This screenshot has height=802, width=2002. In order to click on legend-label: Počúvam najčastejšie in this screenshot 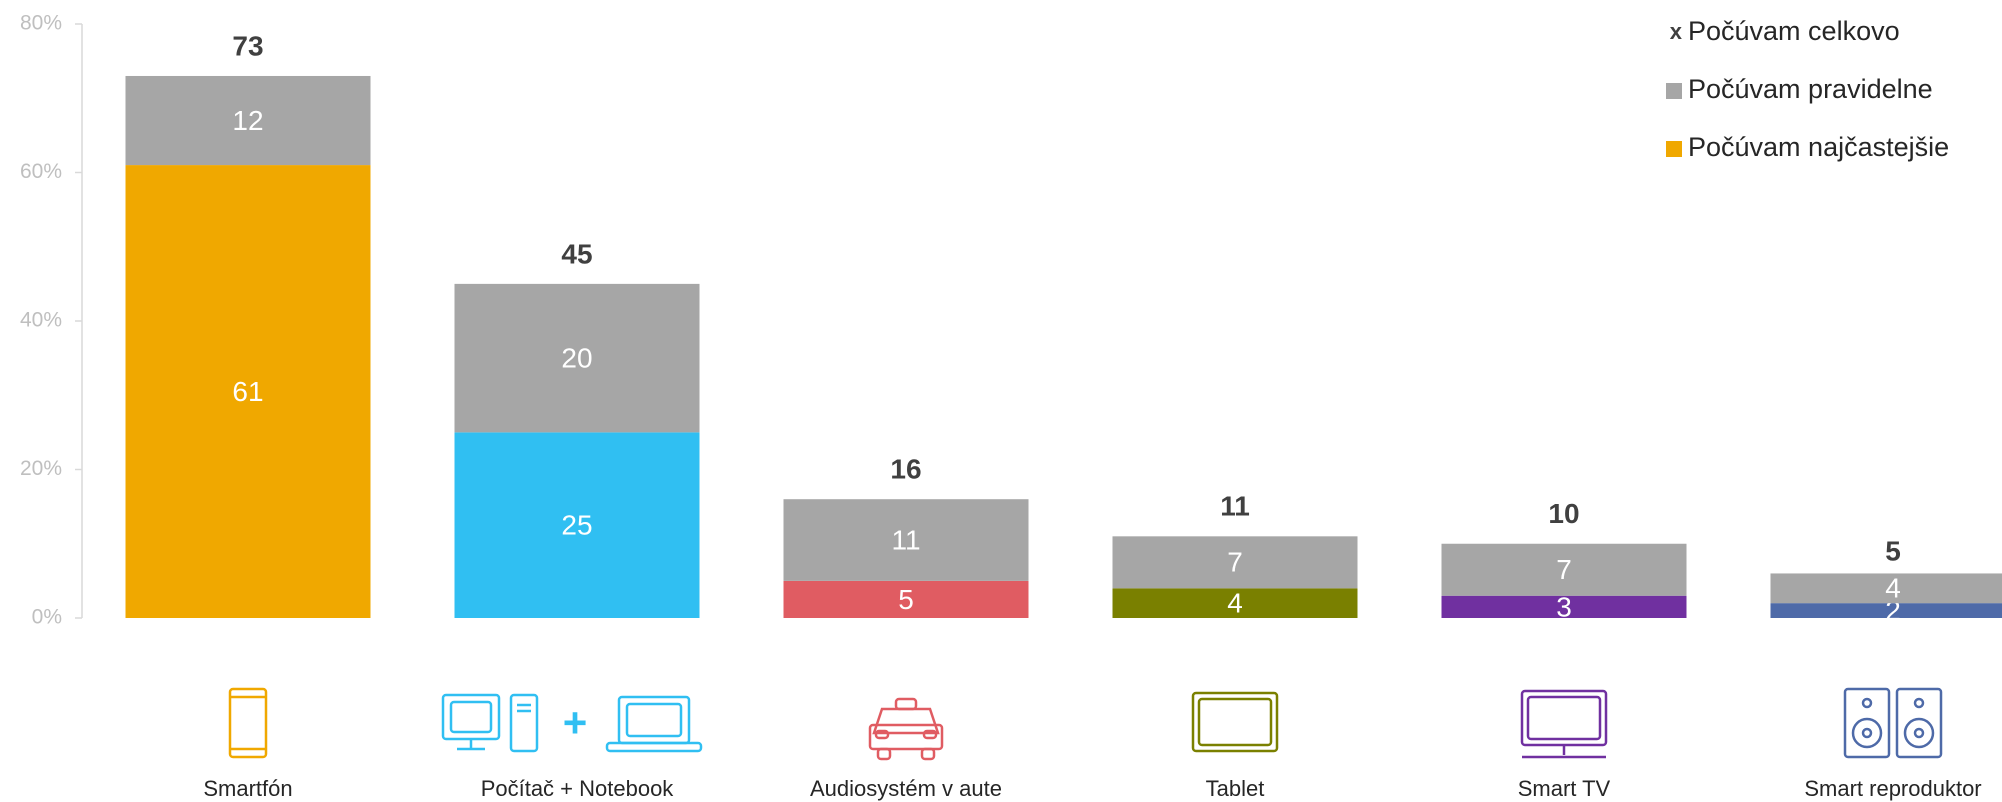, I will do `click(1818, 147)`.